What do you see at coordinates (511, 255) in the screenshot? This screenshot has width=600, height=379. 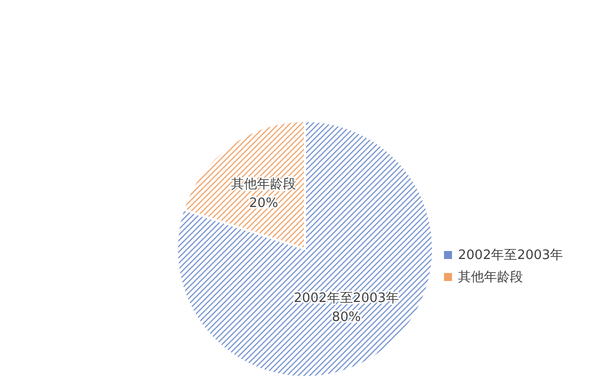 I see `legend-label: 2002年至2003年` at bounding box center [511, 255].